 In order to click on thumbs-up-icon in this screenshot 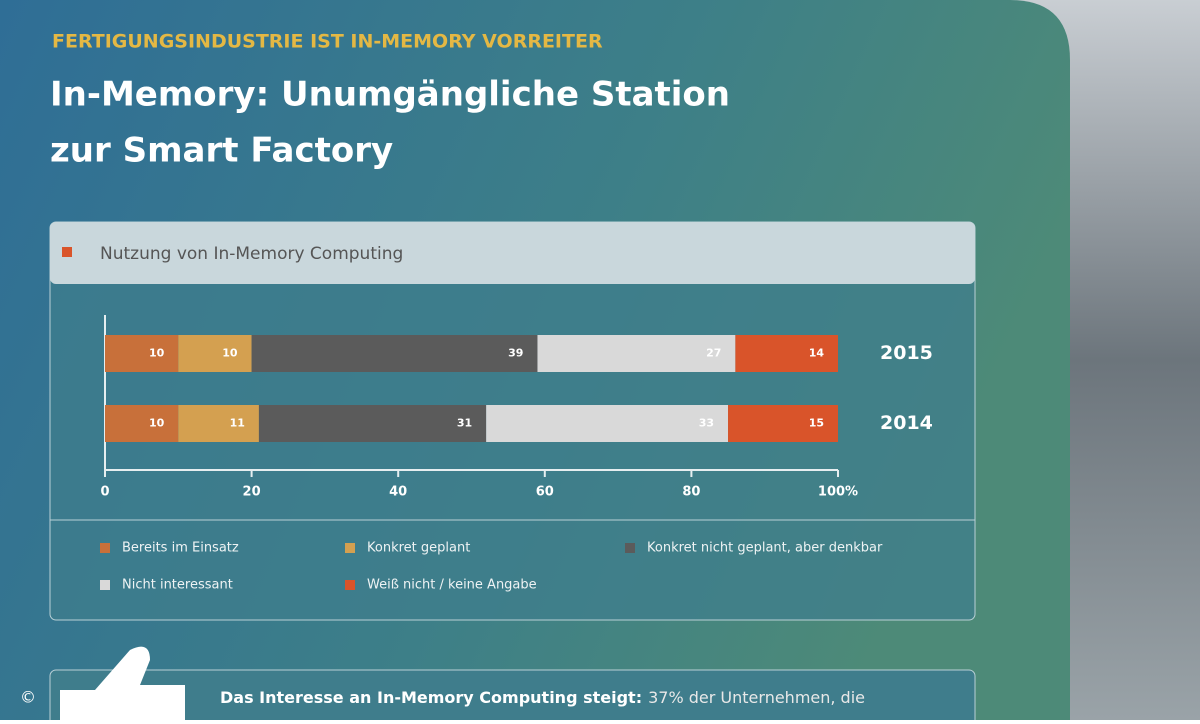, I will do `click(122, 683)`.